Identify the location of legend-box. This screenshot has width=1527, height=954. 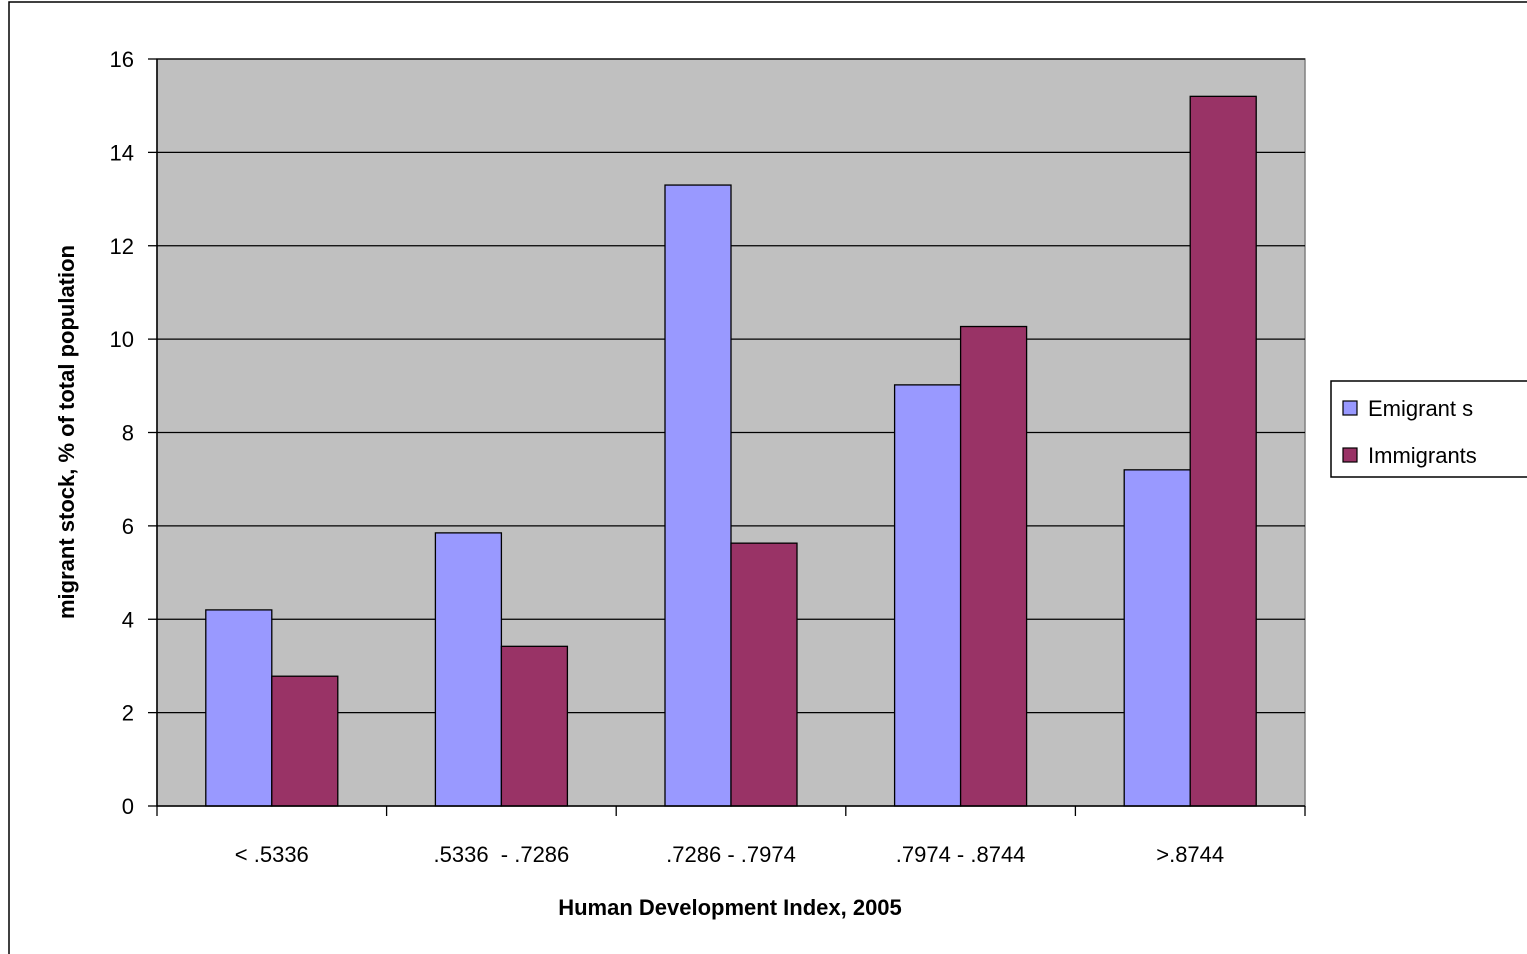
(1428, 429).